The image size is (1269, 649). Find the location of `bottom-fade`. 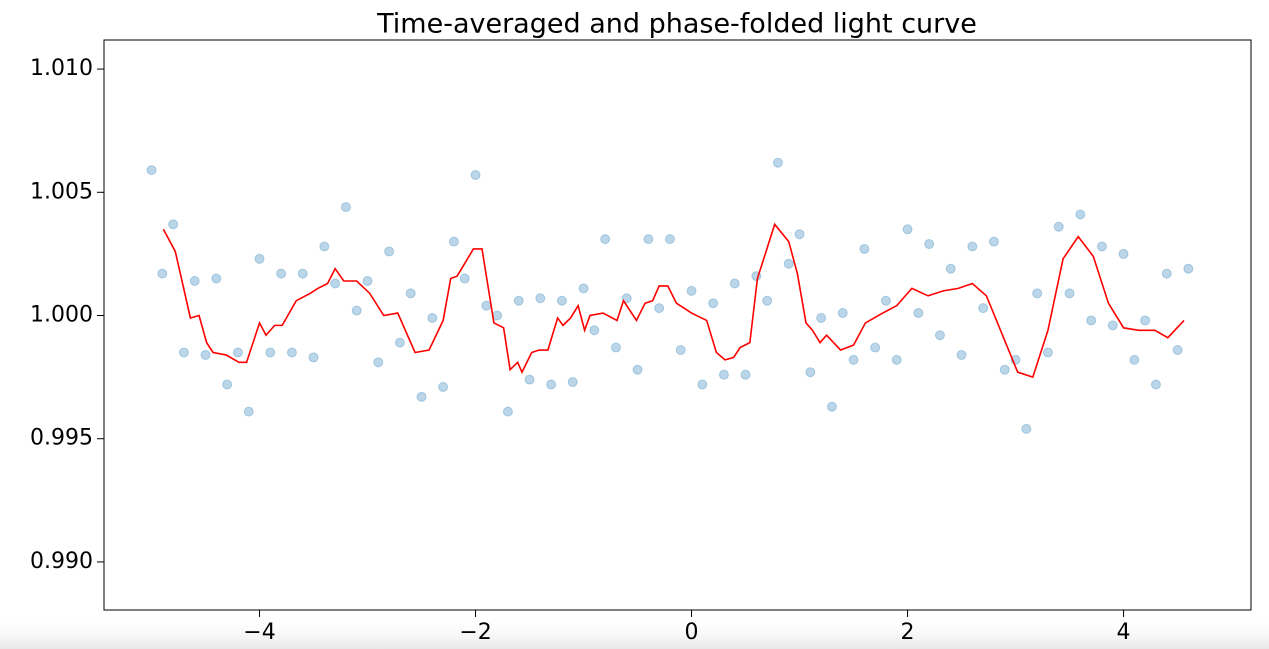

bottom-fade is located at coordinates (634, 632).